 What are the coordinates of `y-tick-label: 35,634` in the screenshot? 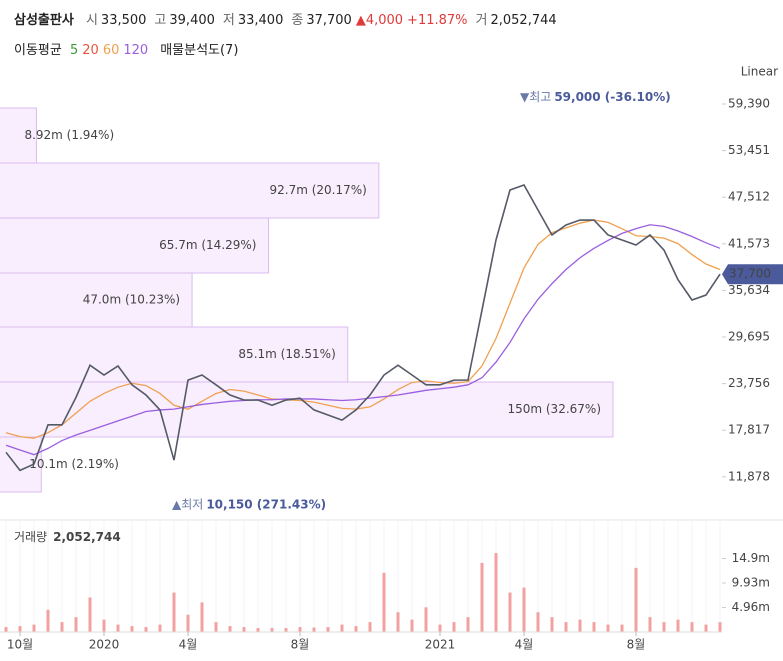 It's located at (749, 290).